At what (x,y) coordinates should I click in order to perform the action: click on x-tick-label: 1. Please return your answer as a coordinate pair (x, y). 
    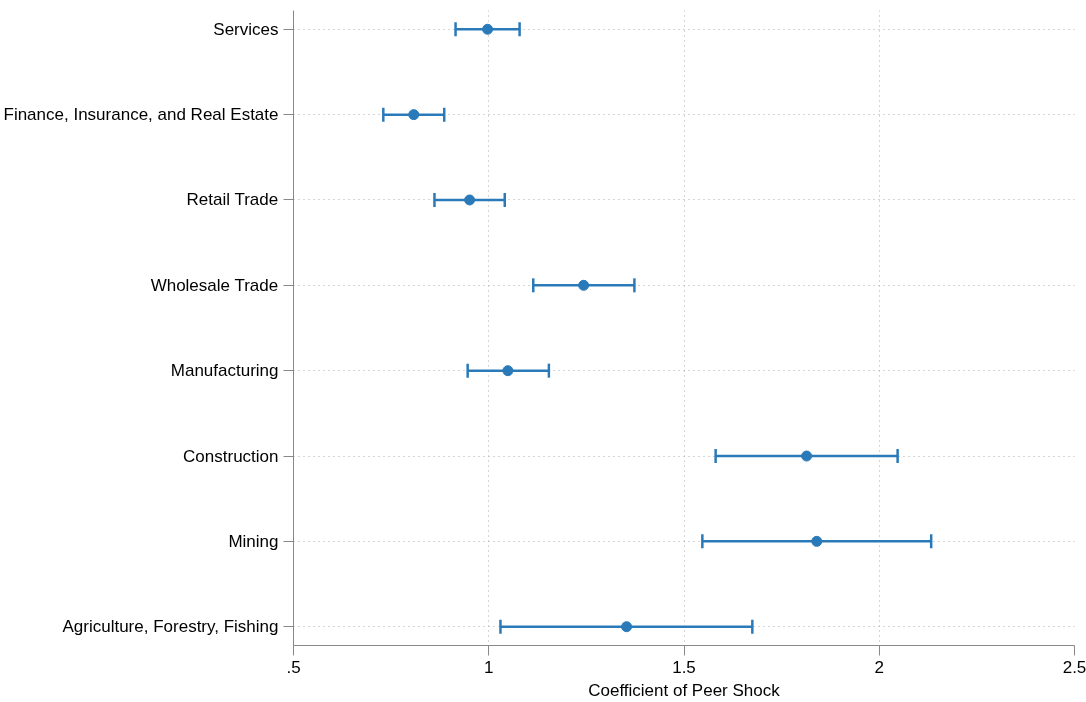
    Looking at the image, I should click on (489, 667).